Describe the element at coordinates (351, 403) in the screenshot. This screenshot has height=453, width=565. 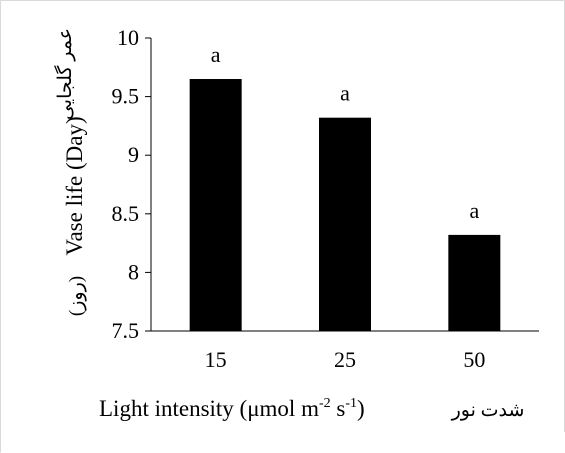
I see `x-axis-title-sup2: -1` at that location.